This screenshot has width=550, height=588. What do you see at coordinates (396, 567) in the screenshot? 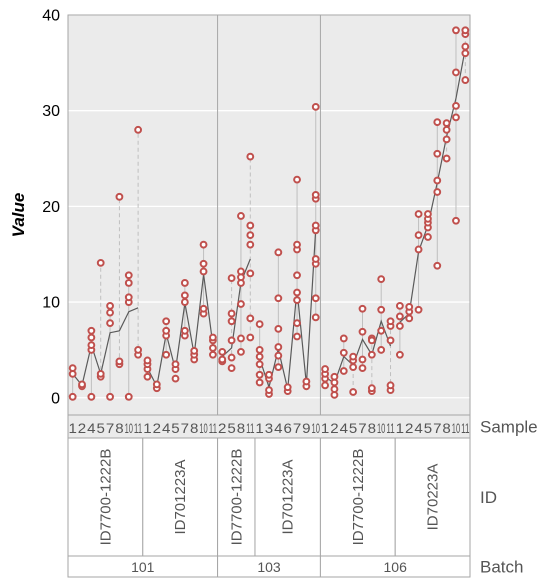
I see `batch-label: 106` at bounding box center [396, 567].